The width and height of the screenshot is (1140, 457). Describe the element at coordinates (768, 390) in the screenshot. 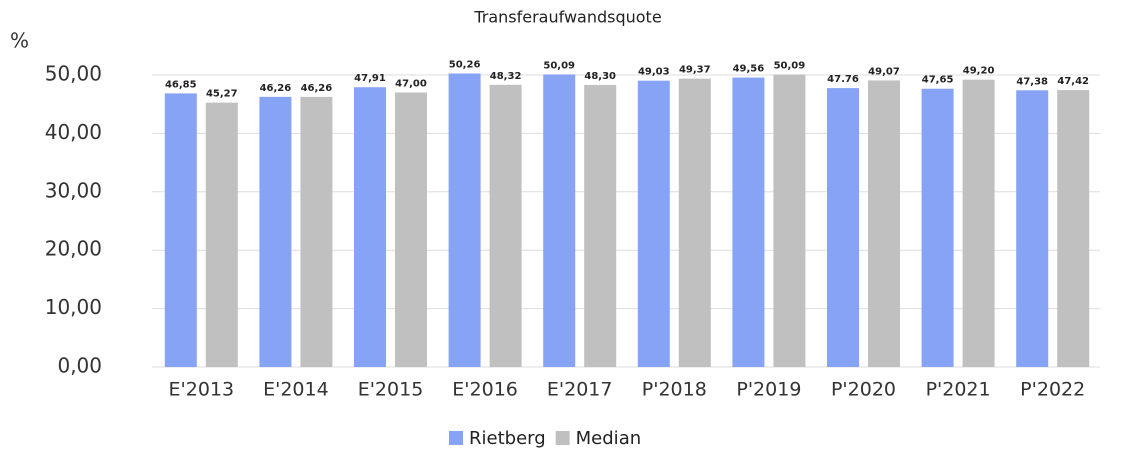

I see `x-tick-label: P'2019` at that location.